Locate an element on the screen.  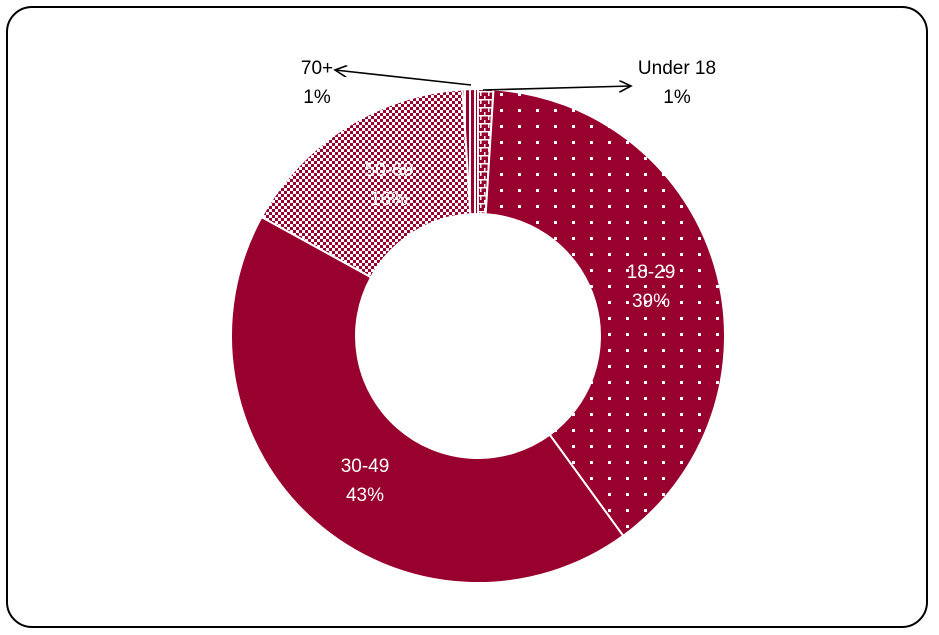
category-label-under-18: Under 18 is located at coordinates (677, 68).